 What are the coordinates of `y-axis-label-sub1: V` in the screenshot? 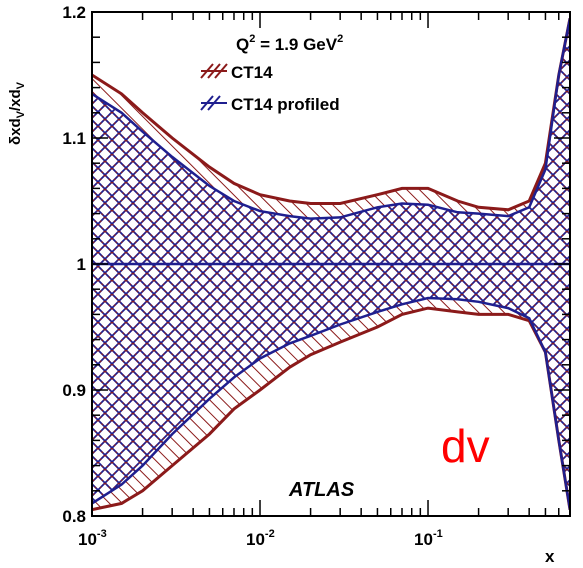 It's located at (21, 114).